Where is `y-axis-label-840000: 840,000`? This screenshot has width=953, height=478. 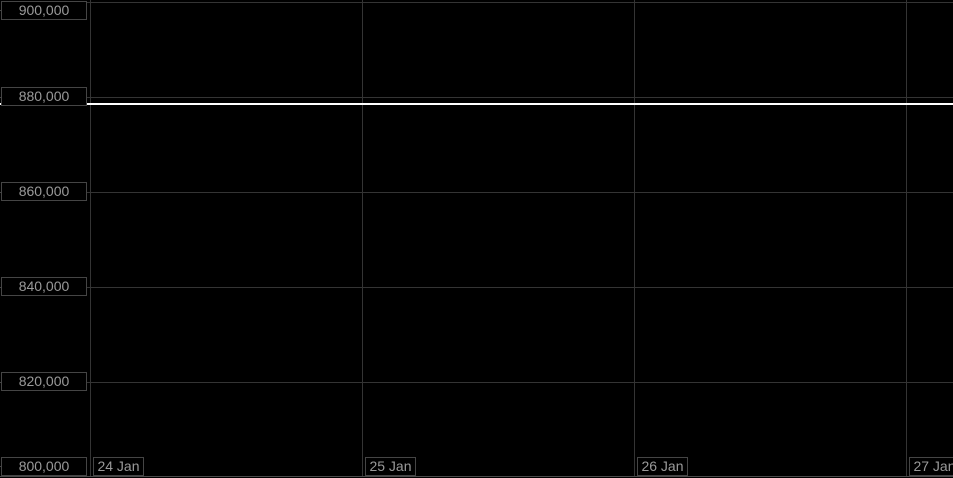
y-axis-label-840000: 840,000 is located at coordinates (44, 286).